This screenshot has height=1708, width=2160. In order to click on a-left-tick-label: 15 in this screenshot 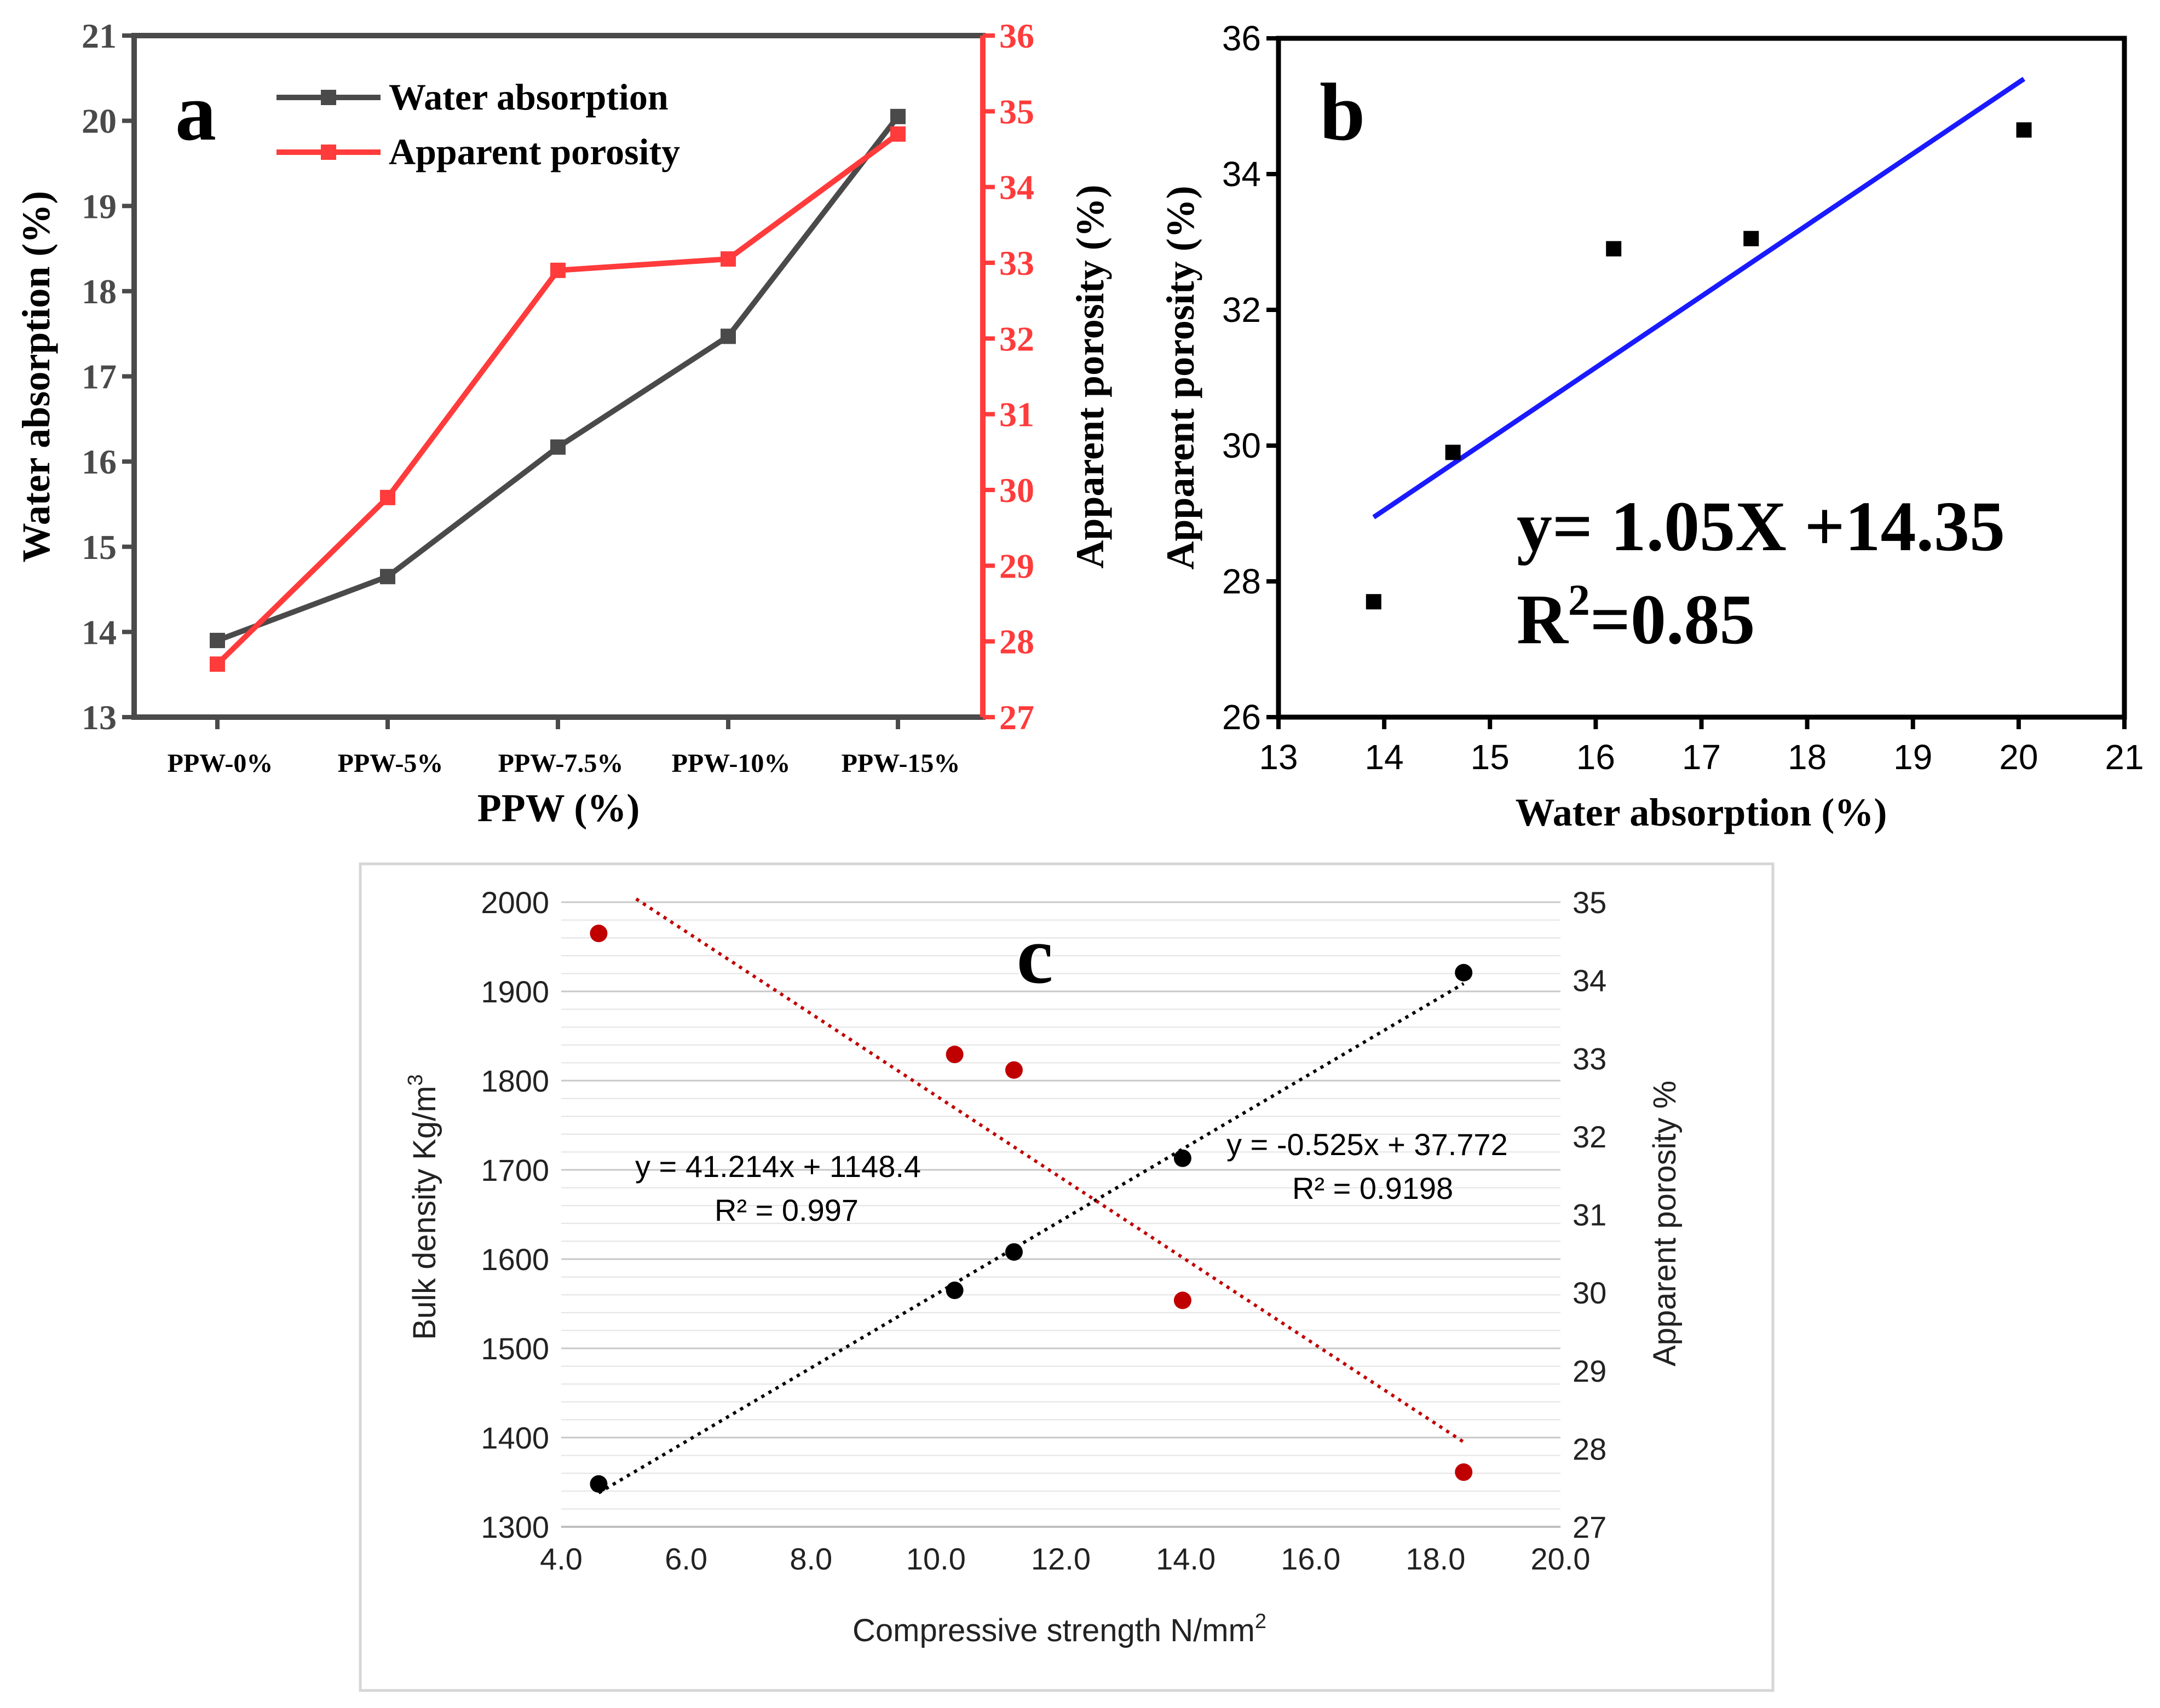, I will do `click(99, 548)`.